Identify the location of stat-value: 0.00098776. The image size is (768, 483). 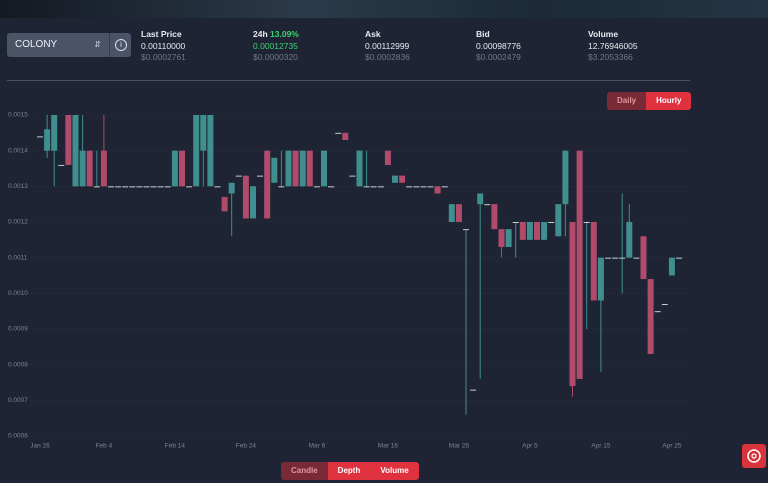
(498, 45).